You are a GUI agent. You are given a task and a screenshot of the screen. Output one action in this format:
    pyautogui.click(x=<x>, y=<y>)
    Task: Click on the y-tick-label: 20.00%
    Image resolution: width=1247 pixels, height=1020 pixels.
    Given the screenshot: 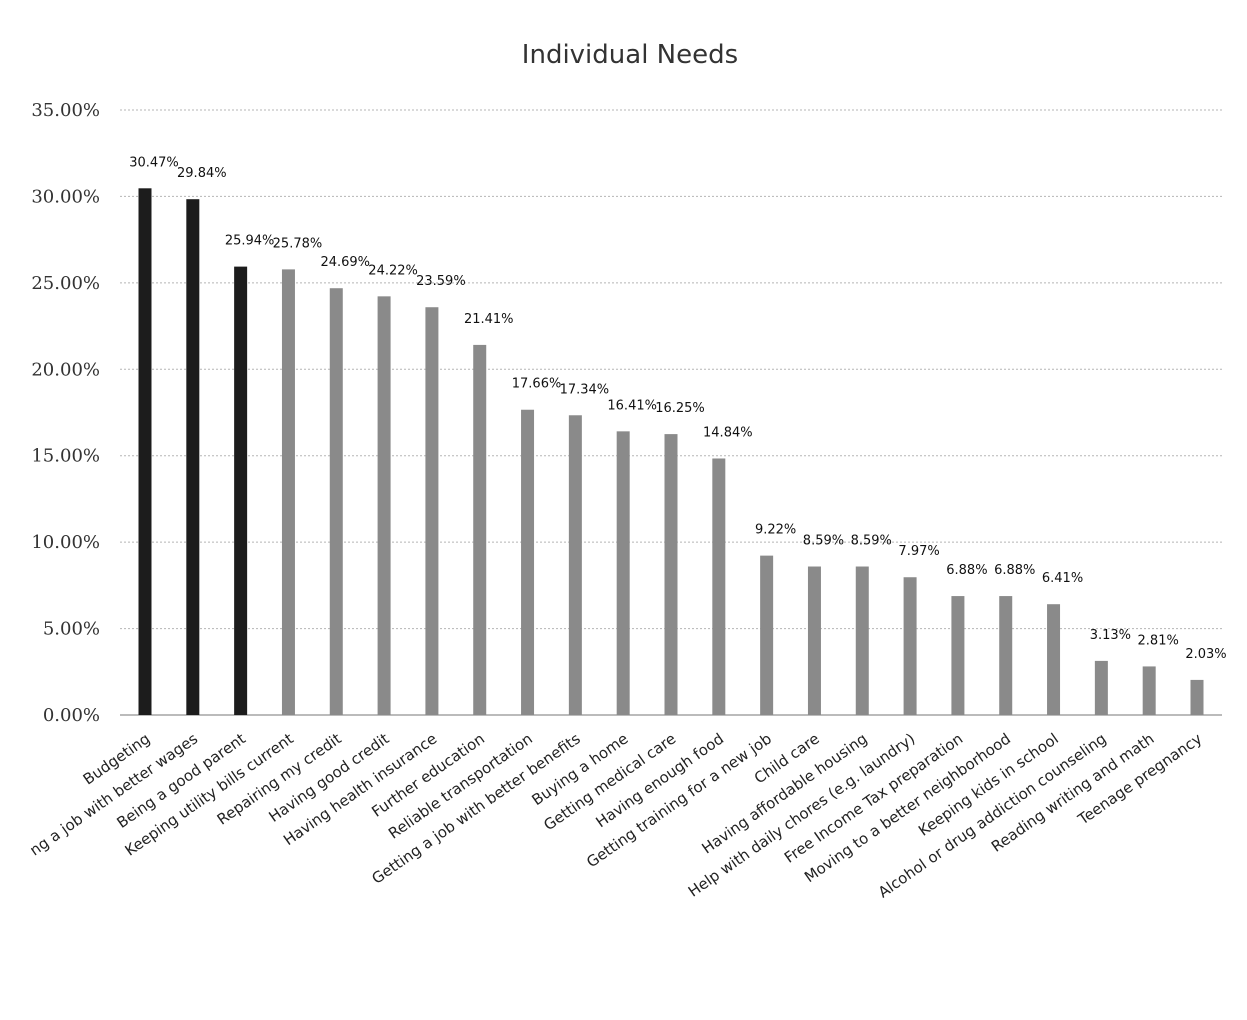 What is the action you would take?
    pyautogui.click(x=65, y=369)
    